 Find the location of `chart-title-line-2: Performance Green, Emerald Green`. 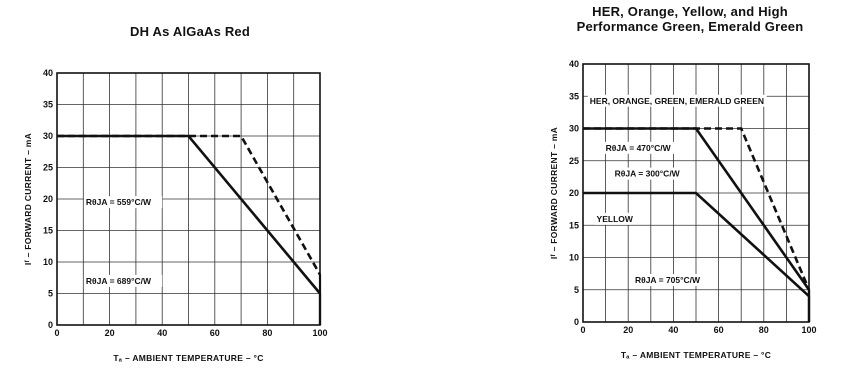

chart-title-line-2: Performance Green, Emerald Green is located at coordinates (690, 26).